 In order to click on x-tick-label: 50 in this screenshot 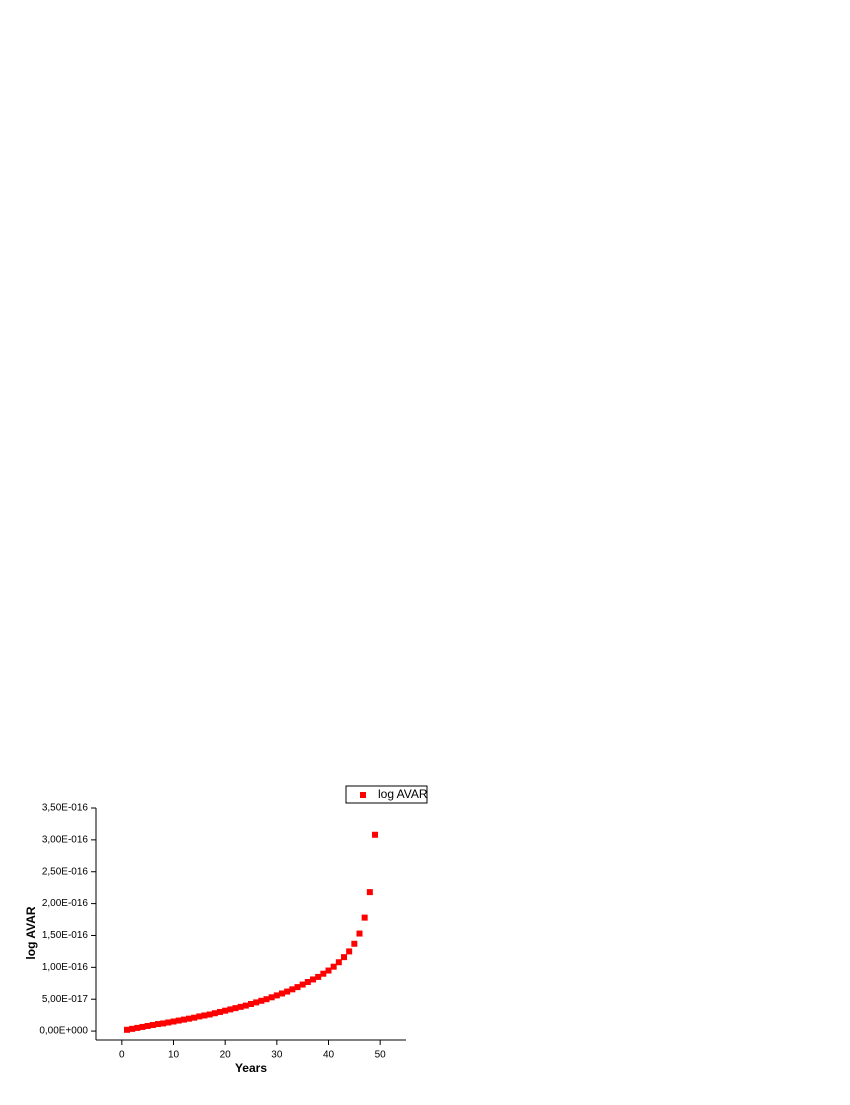, I will do `click(381, 1055)`.